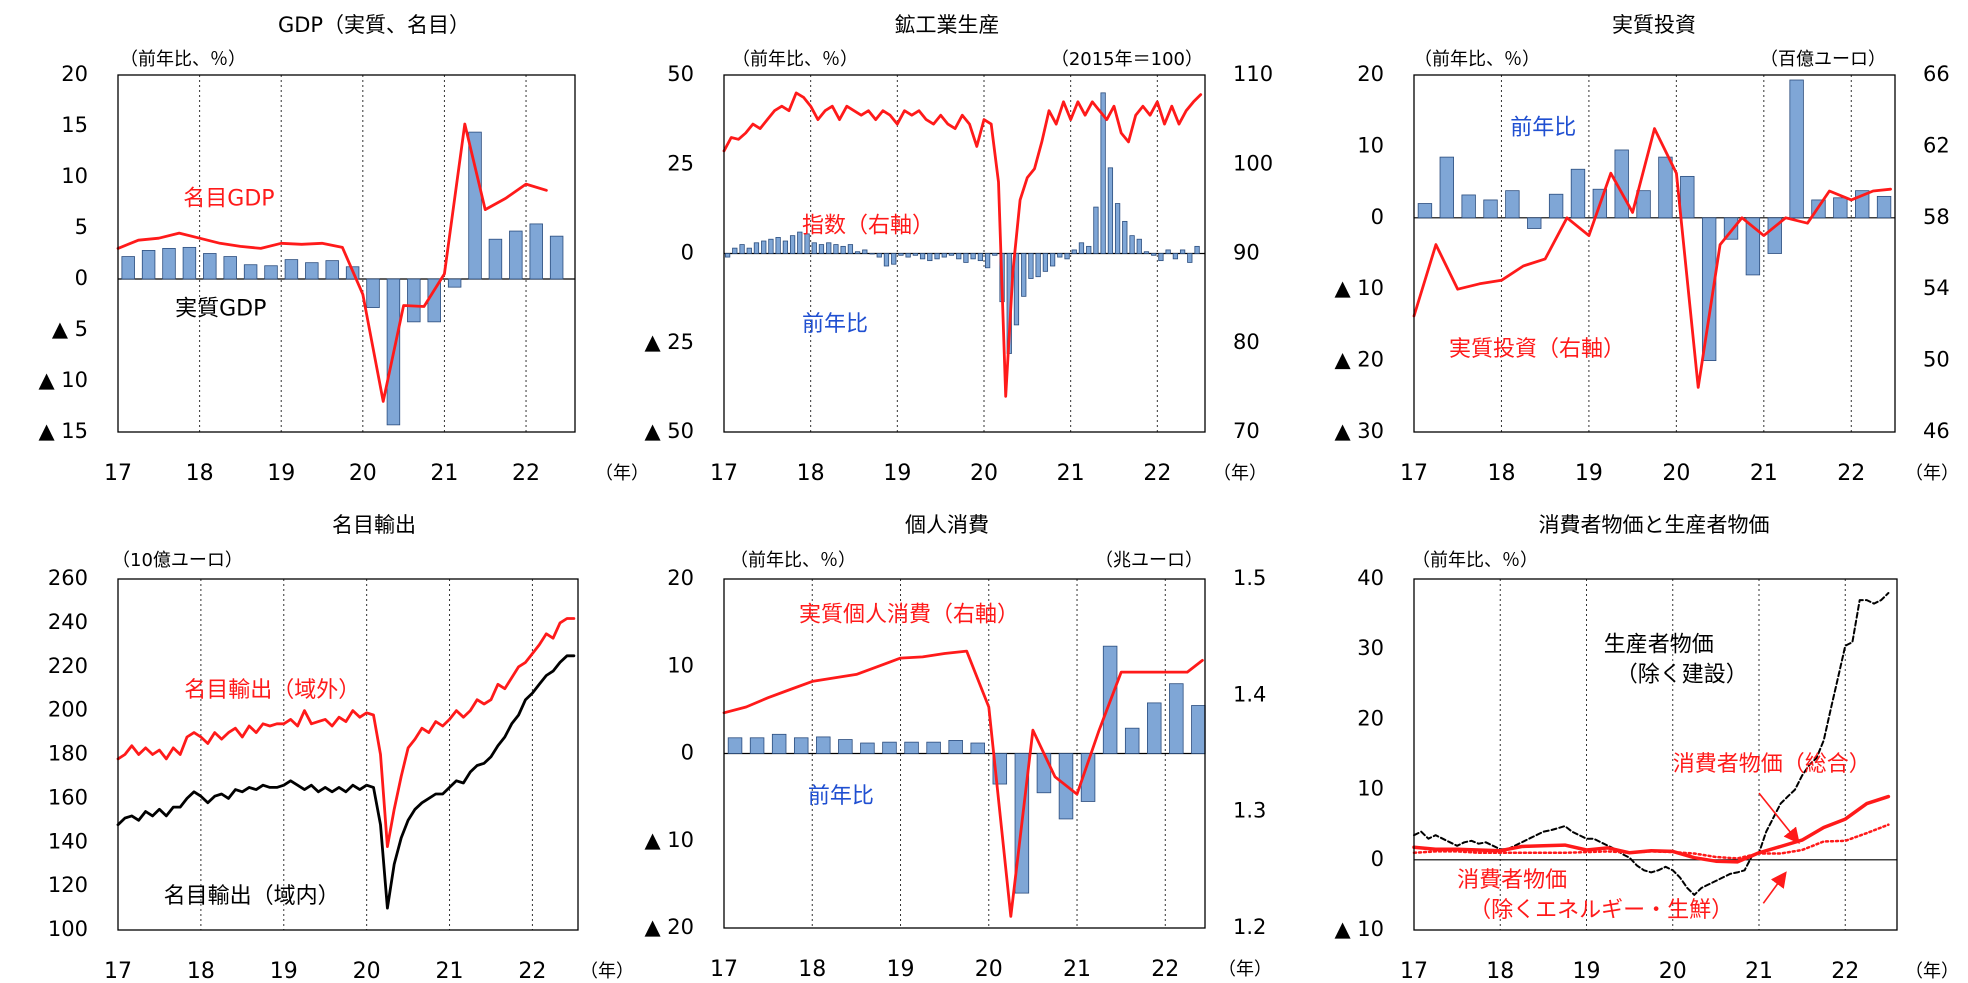  What do you see at coordinates (1370, 74) in the screenshot?
I see `y-tick-label-left: 20` at bounding box center [1370, 74].